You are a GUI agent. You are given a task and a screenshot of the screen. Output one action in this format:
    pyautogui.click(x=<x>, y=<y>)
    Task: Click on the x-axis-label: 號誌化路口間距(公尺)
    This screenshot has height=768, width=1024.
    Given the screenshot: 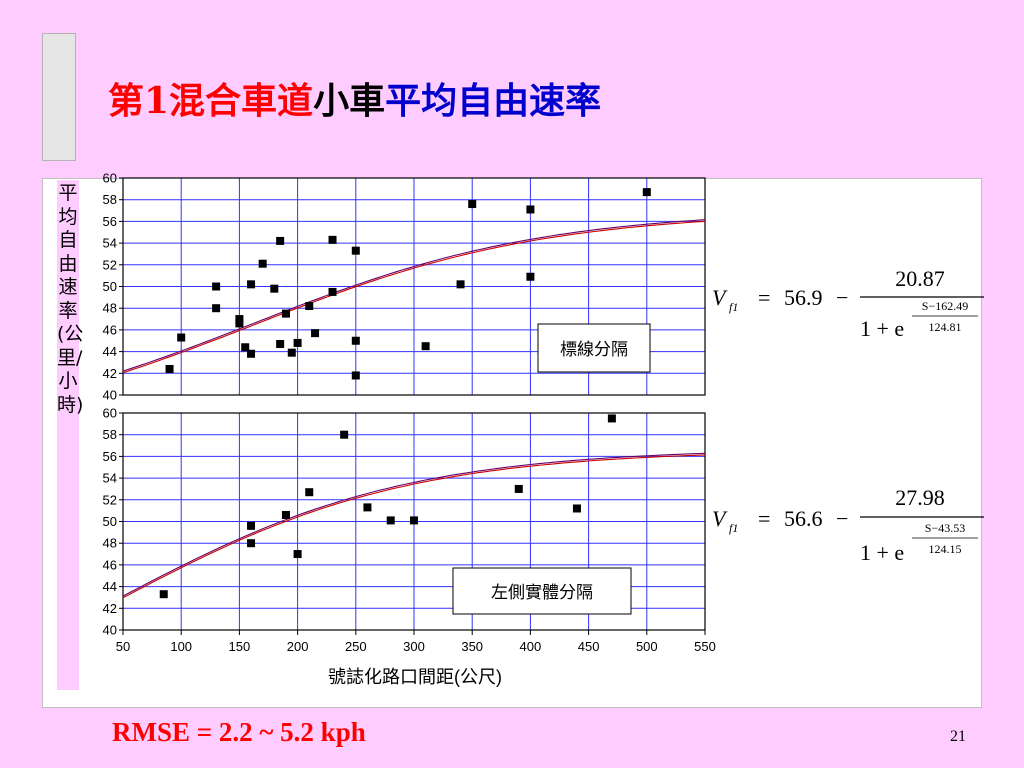 What is the action you would take?
    pyautogui.click(x=415, y=677)
    